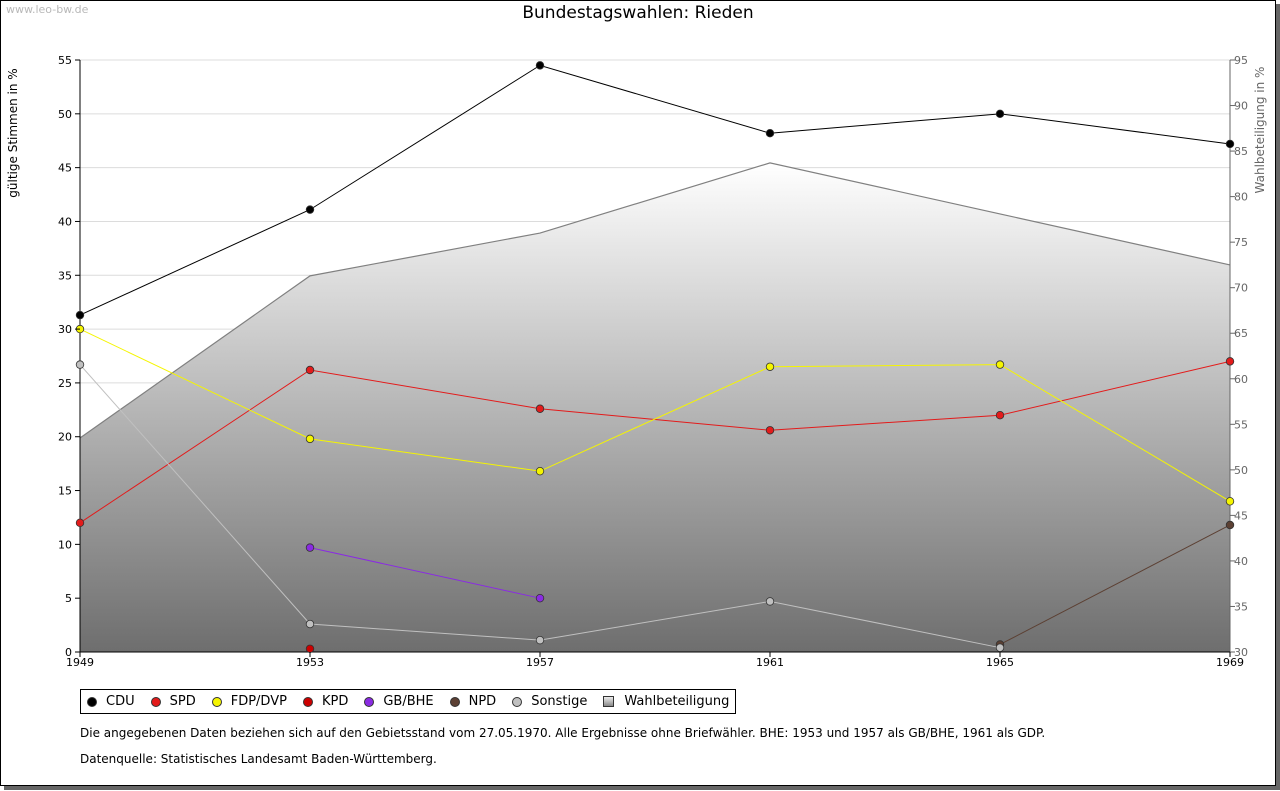 Image resolution: width=1280 pixels, height=791 pixels. What do you see at coordinates (638, 13) in the screenshot?
I see `chart-title: Bundestagswahlen: Rieden` at bounding box center [638, 13].